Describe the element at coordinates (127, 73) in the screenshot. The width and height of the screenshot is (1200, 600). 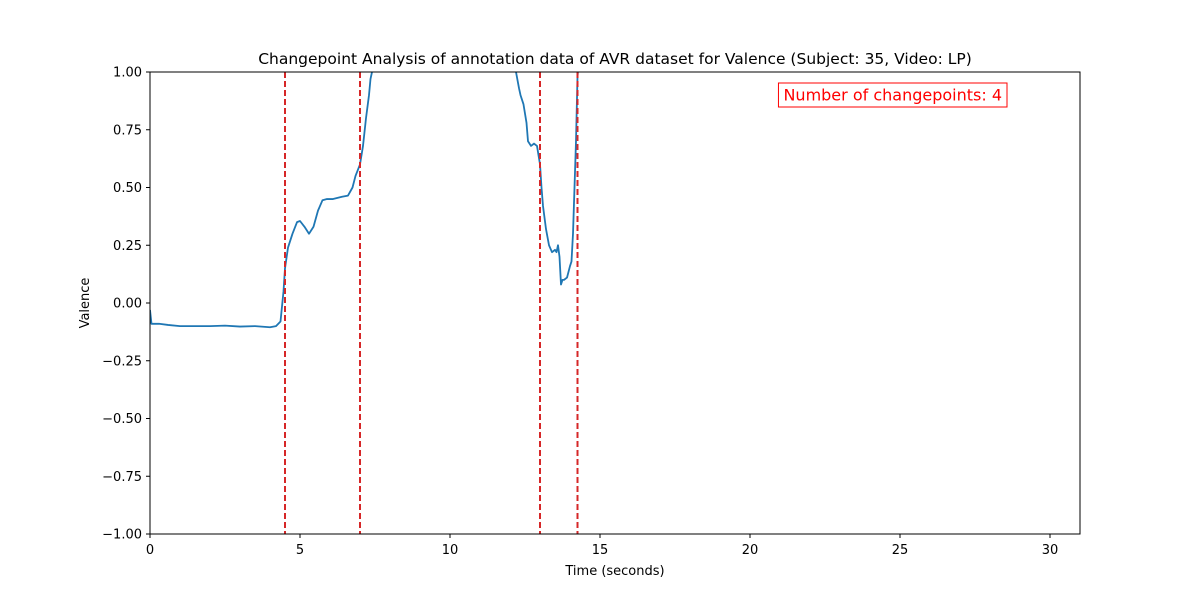
I see `y-tick-label: 1.00` at that location.